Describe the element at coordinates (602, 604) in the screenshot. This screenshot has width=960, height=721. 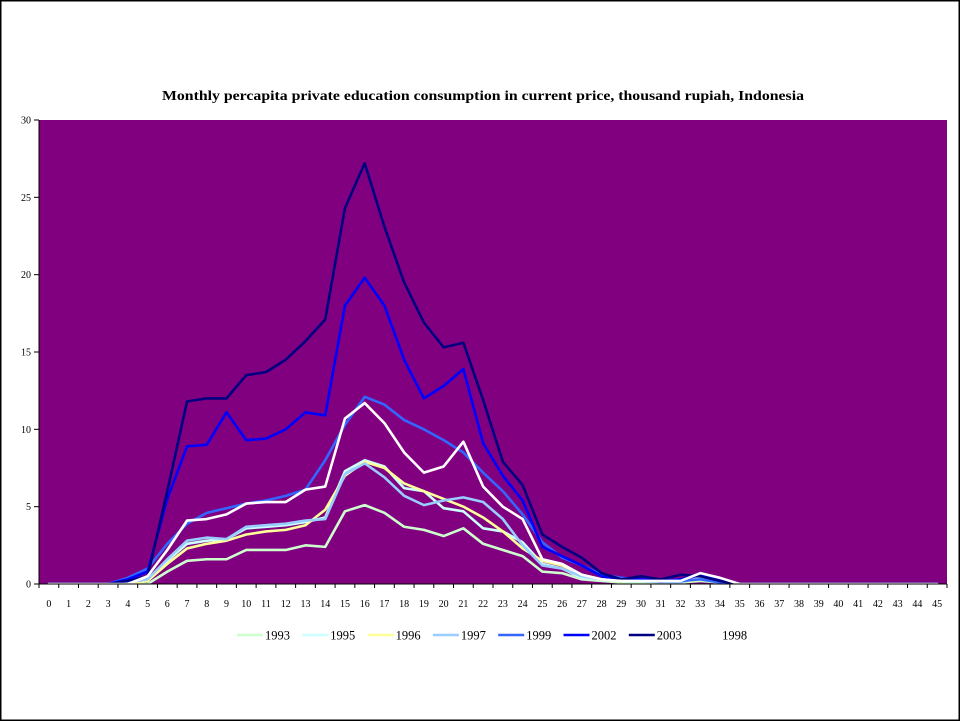
I see `x-tick-label: 28` at that location.